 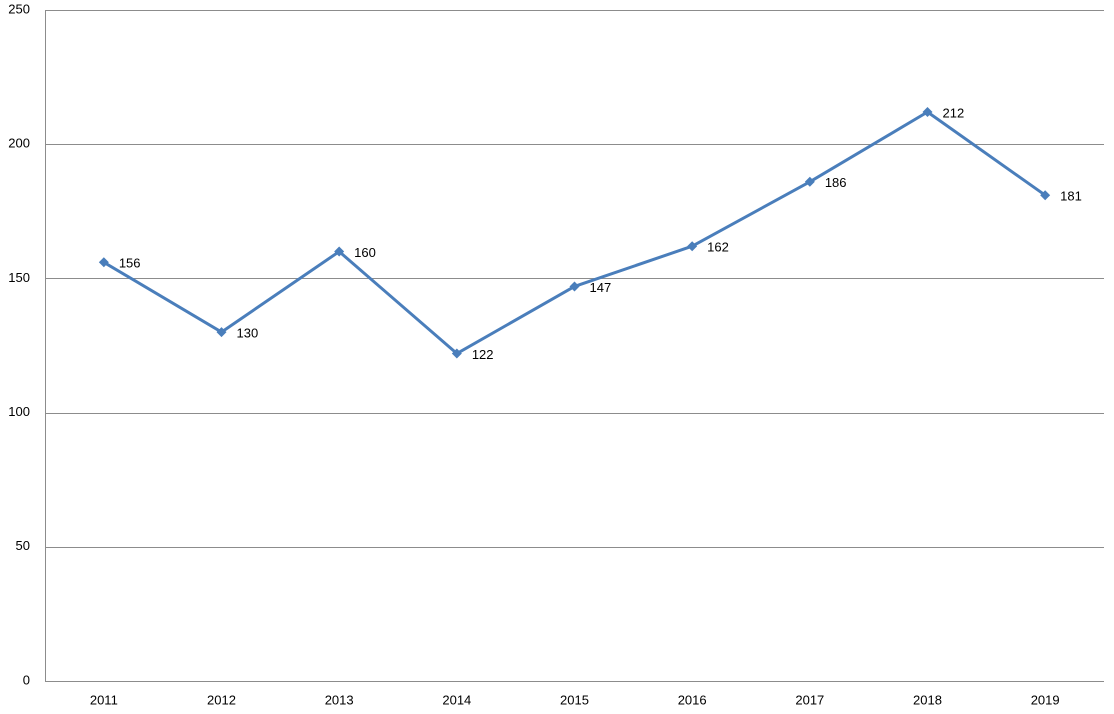 What do you see at coordinates (104, 699) in the screenshot?
I see `x-tick-label: 2011` at bounding box center [104, 699].